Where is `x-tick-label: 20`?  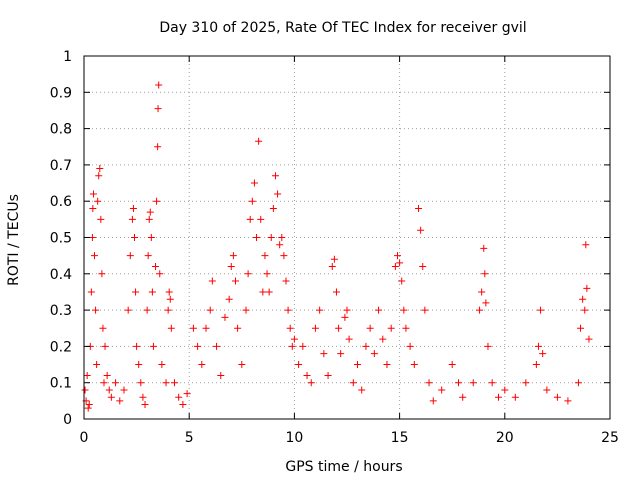
x-tick-label: 20 is located at coordinates (505, 438).